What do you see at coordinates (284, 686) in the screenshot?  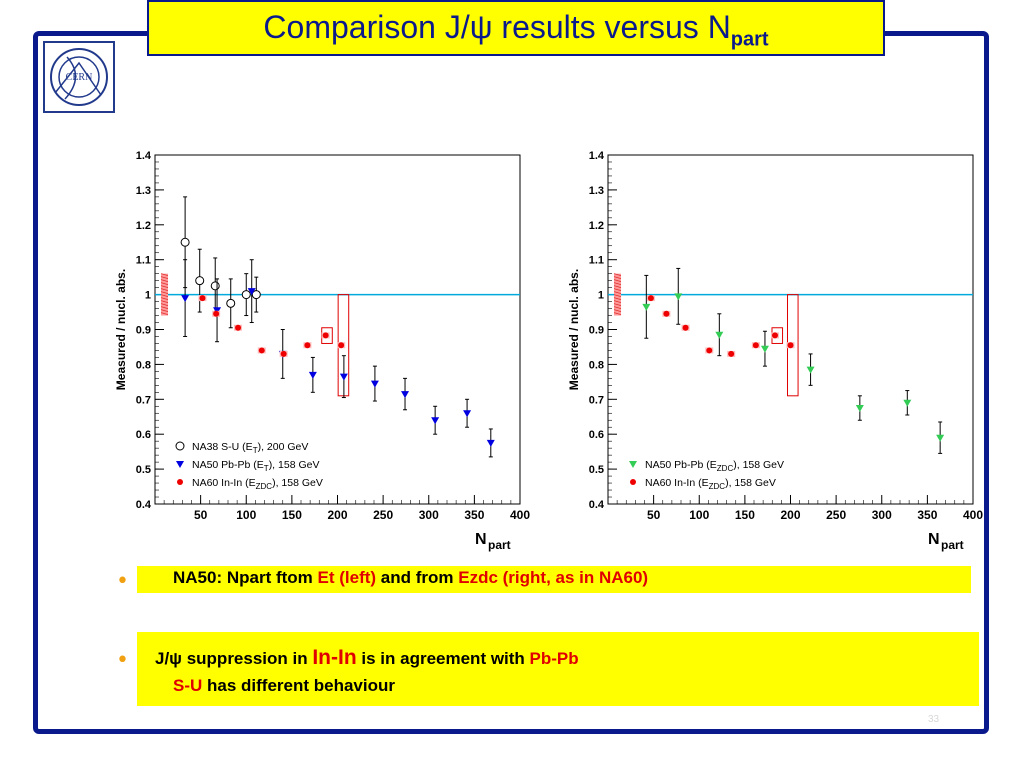 I see `bullet-2-line-2: S-U has different behaviour` at bounding box center [284, 686].